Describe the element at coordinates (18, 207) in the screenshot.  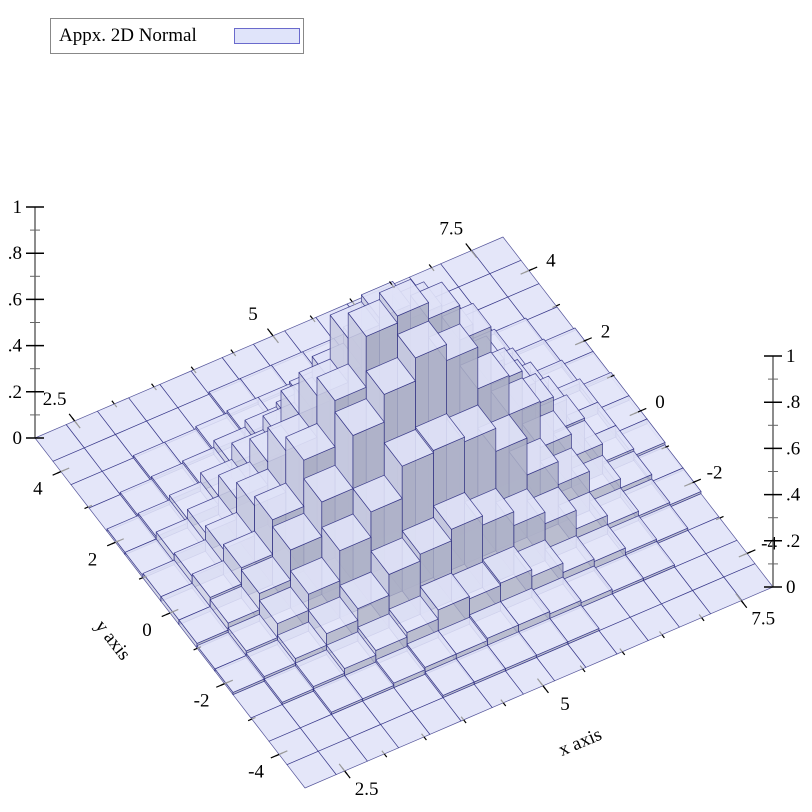
I see `z-tick-label-left: 1` at that location.